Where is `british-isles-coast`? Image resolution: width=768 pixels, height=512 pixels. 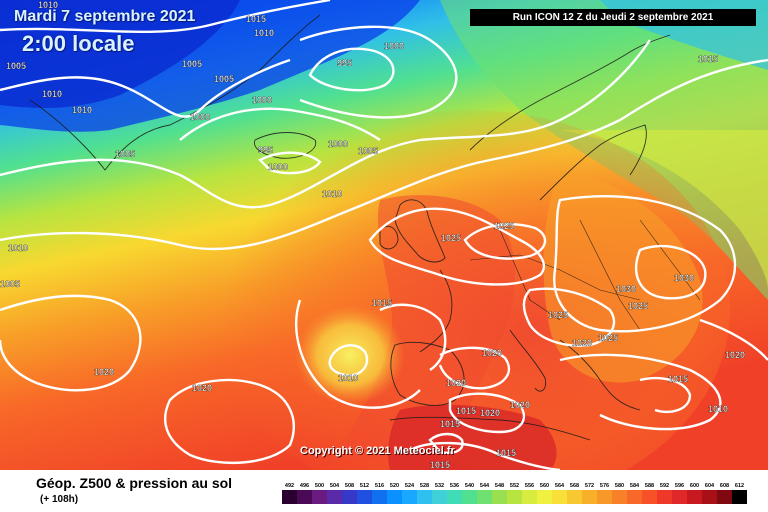
british-isles-coast is located at coordinates (420, 231).